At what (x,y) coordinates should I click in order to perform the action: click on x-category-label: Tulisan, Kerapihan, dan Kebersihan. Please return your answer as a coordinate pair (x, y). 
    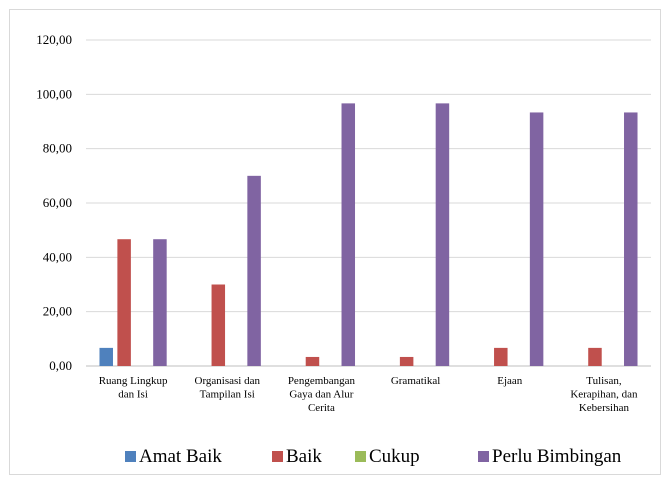
    Looking at the image, I should click on (604, 394).